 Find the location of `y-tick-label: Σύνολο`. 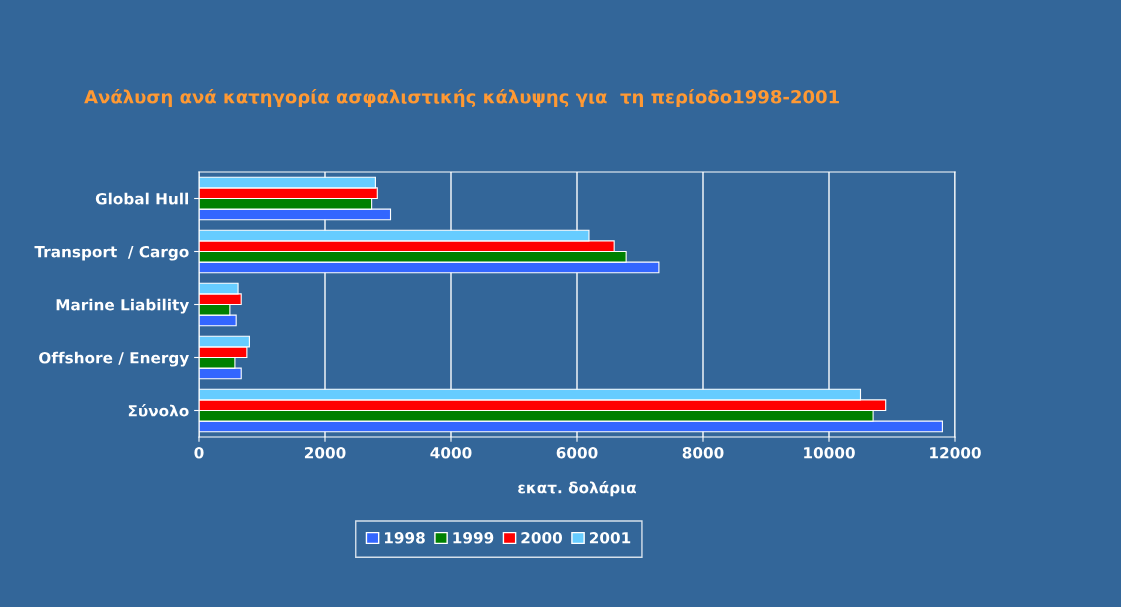

y-tick-label: Σύνολο is located at coordinates (158, 410).